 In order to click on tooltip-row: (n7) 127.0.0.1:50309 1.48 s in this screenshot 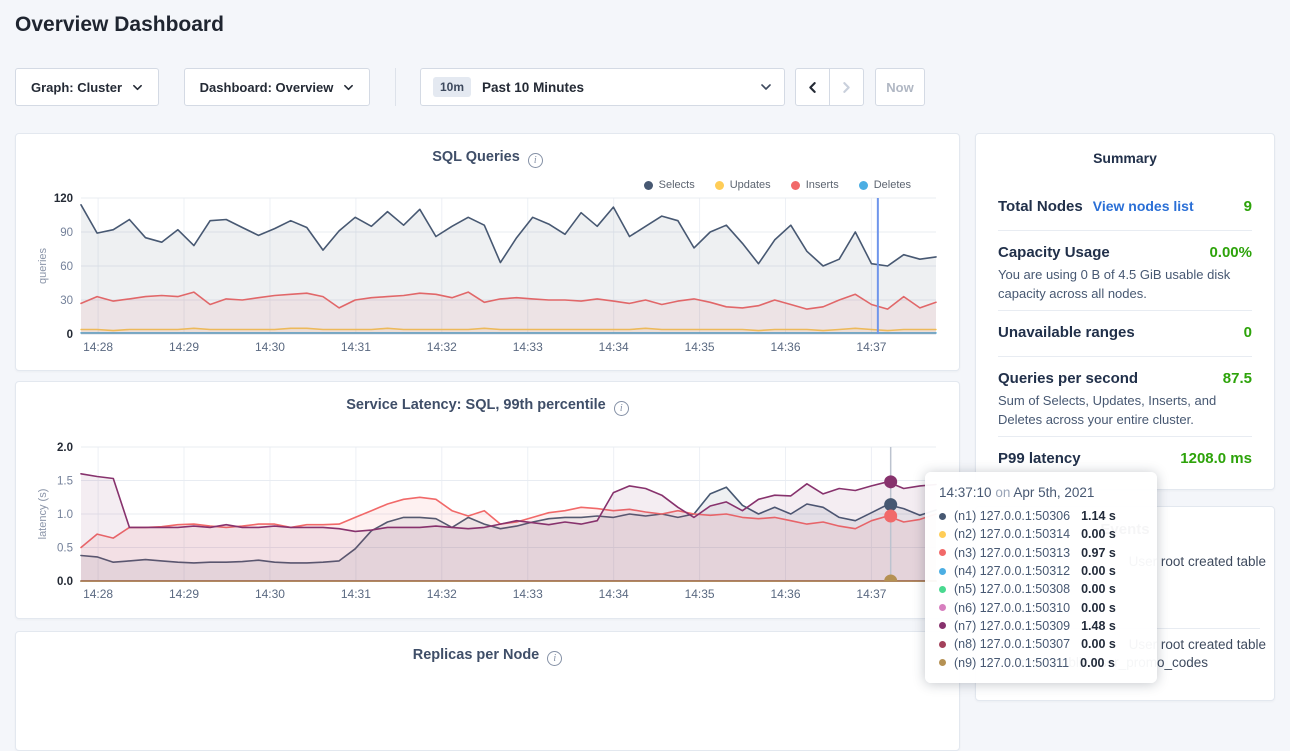, I will do `click(1041, 626)`.